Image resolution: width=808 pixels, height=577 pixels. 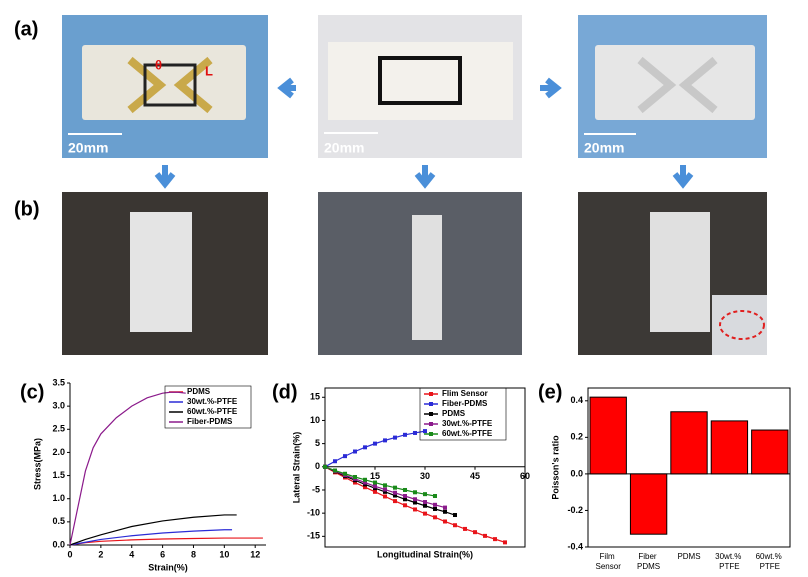 What do you see at coordinates (209, 70) in the screenshot?
I see `length-label: L` at bounding box center [209, 70].